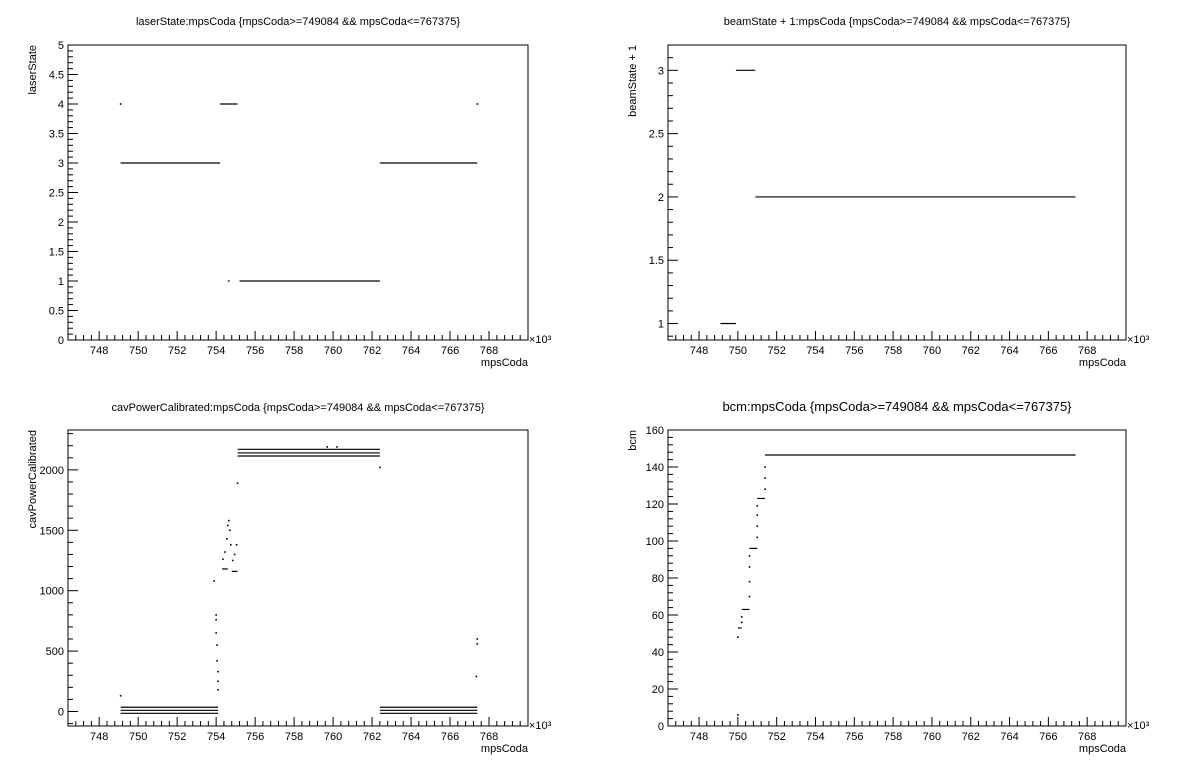 The height and width of the screenshot is (772, 1196). Describe the element at coordinates (56, 135) in the screenshot. I see `y-tick-label: 3.5` at that location.